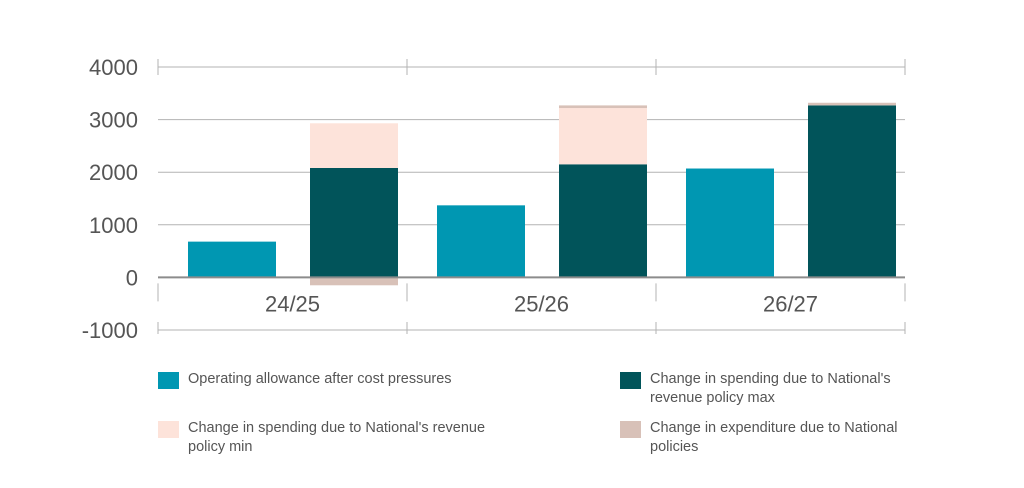 The width and height of the screenshot is (1024, 488). I want to click on y-tick-label: -1000, so click(110, 330).